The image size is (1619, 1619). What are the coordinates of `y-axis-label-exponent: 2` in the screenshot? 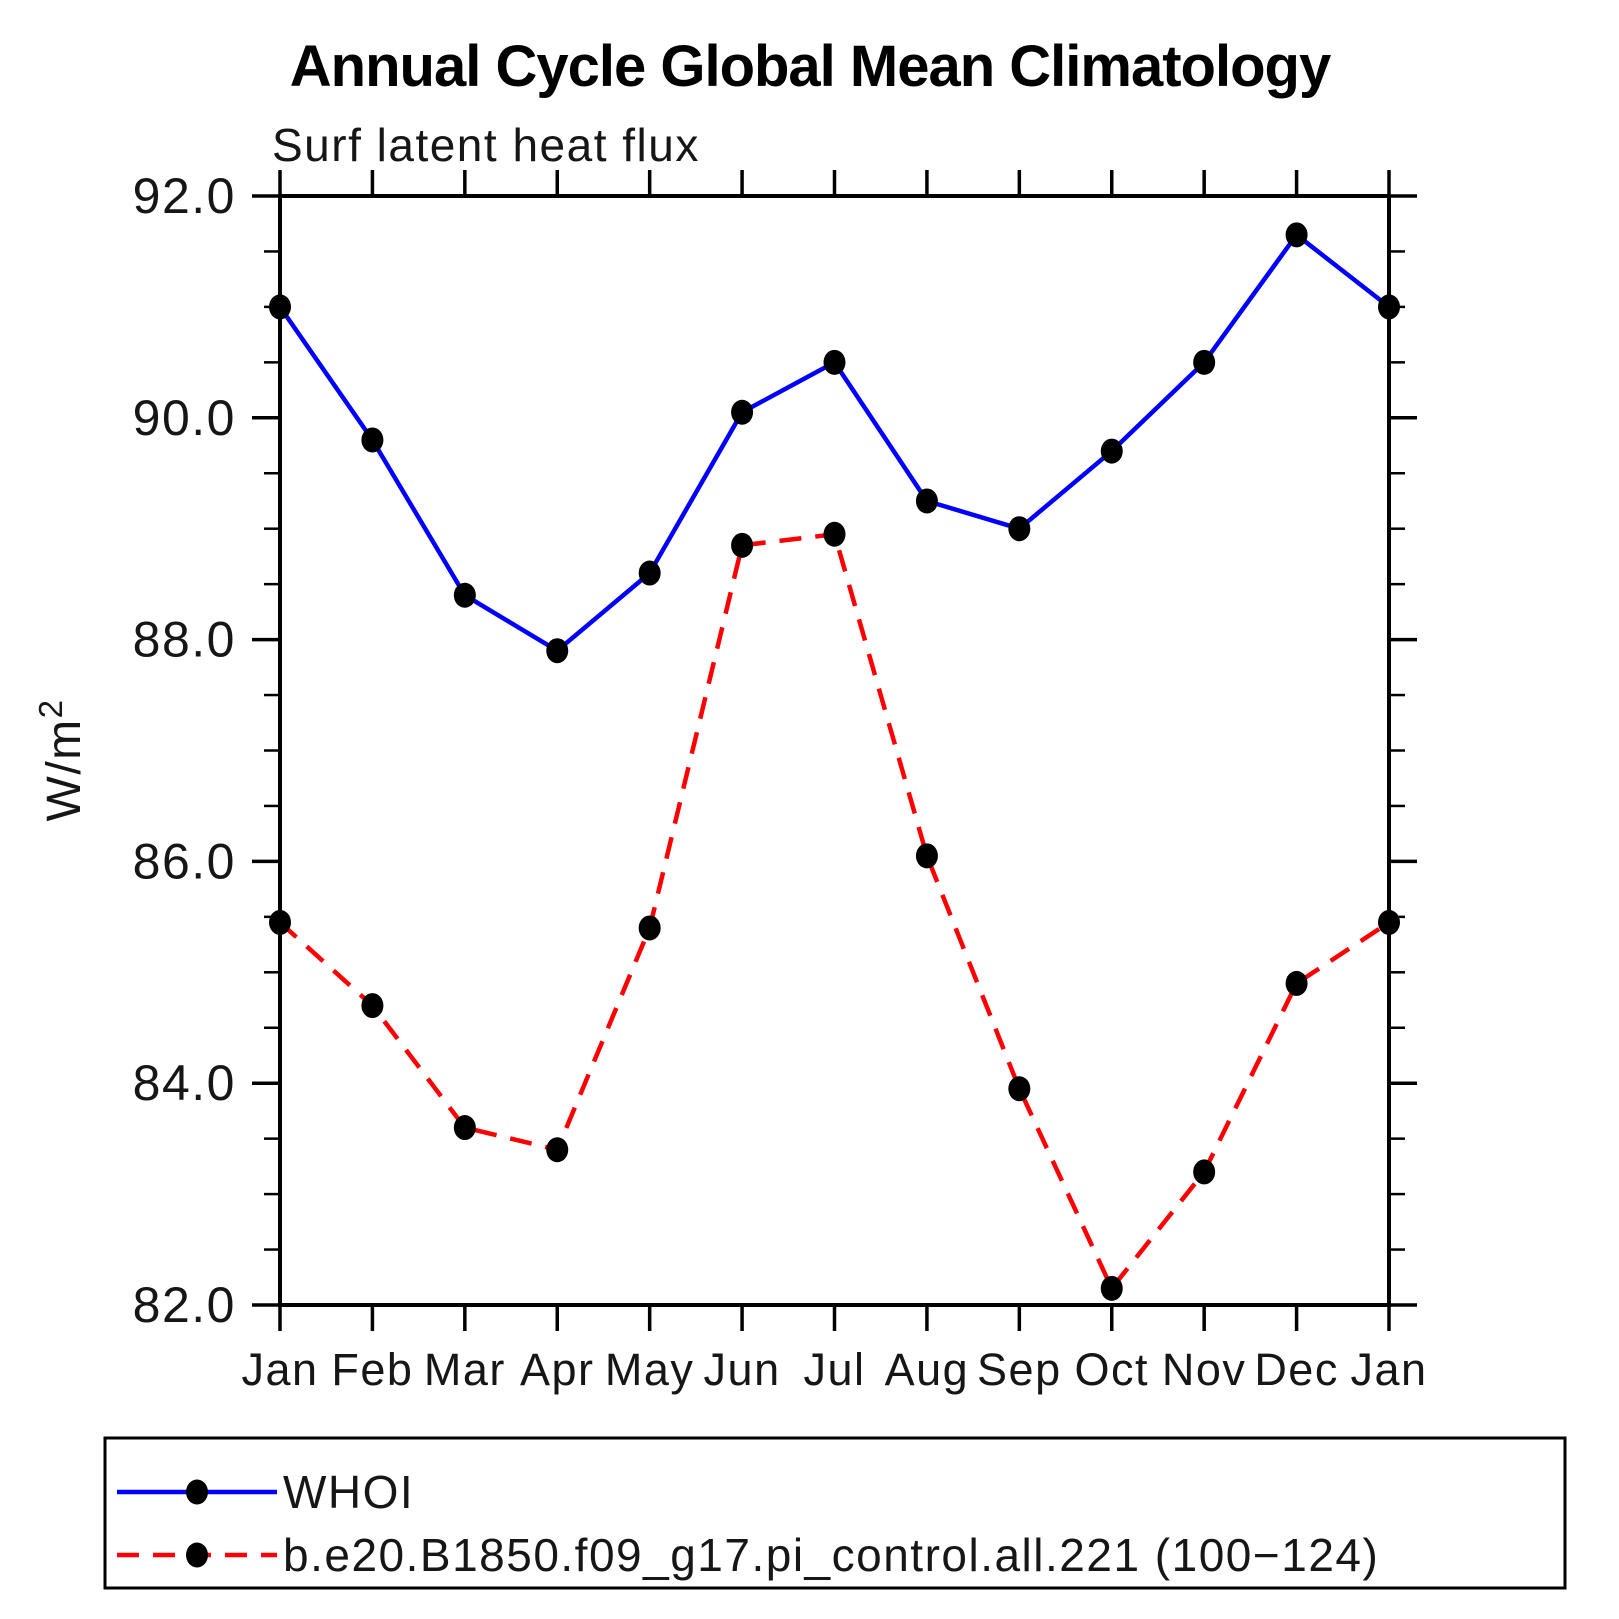 It's located at (50, 709).